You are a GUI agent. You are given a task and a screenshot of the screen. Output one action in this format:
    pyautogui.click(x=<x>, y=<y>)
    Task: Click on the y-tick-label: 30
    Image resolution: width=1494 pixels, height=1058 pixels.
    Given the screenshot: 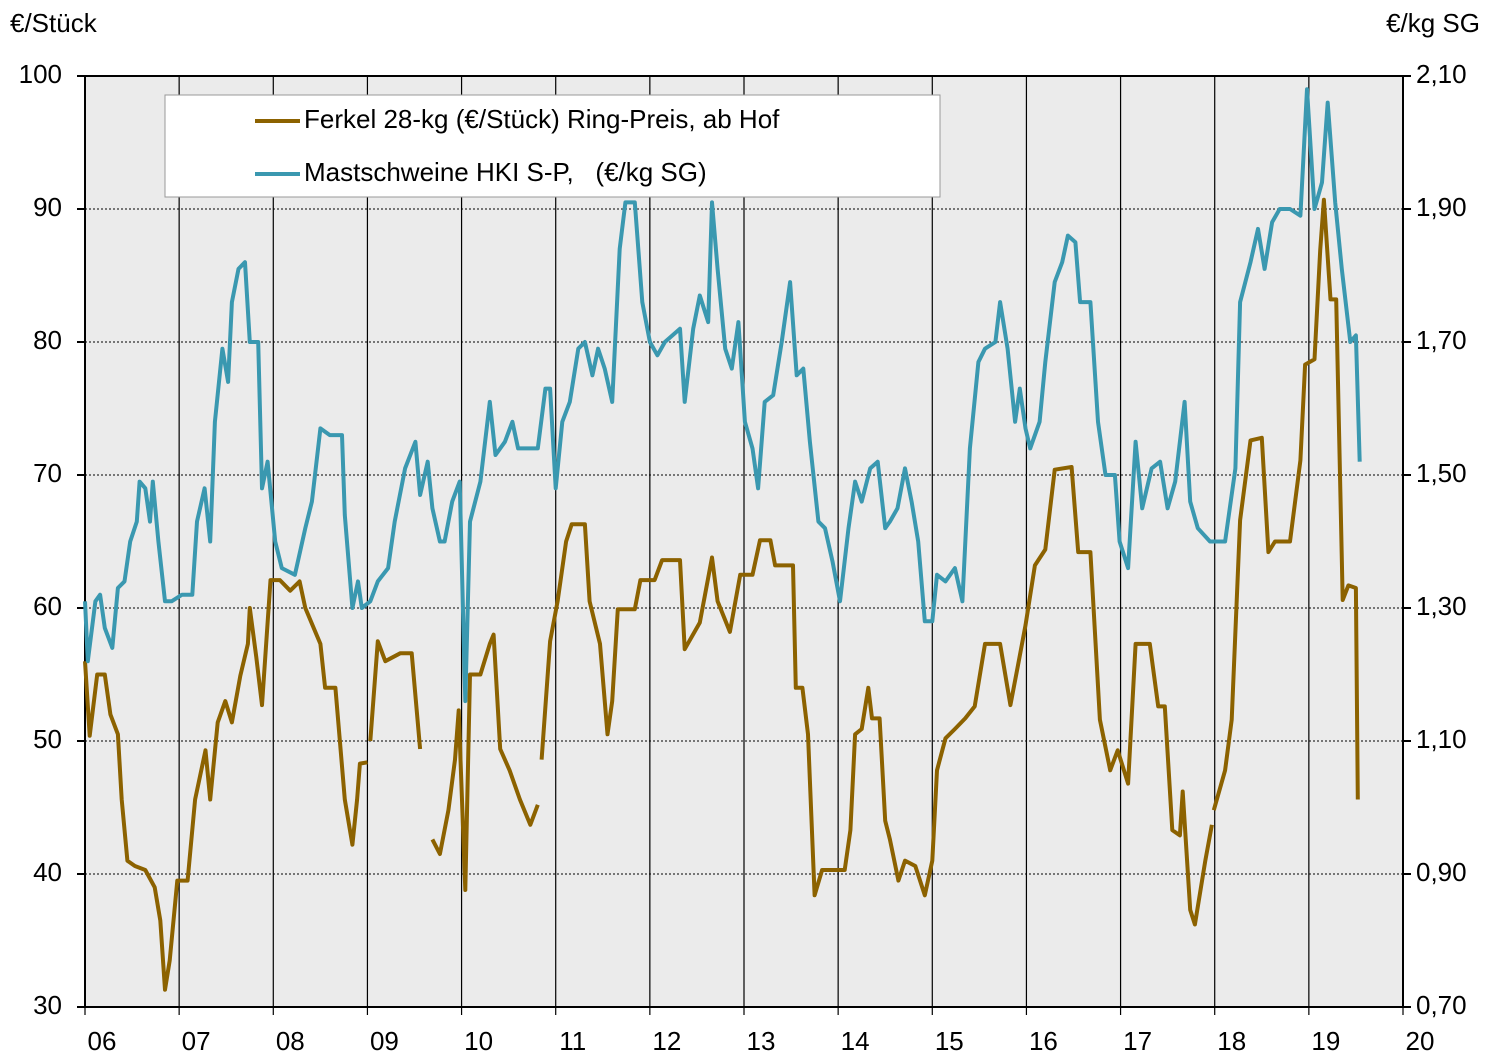 What is the action you would take?
    pyautogui.click(x=47, y=1005)
    